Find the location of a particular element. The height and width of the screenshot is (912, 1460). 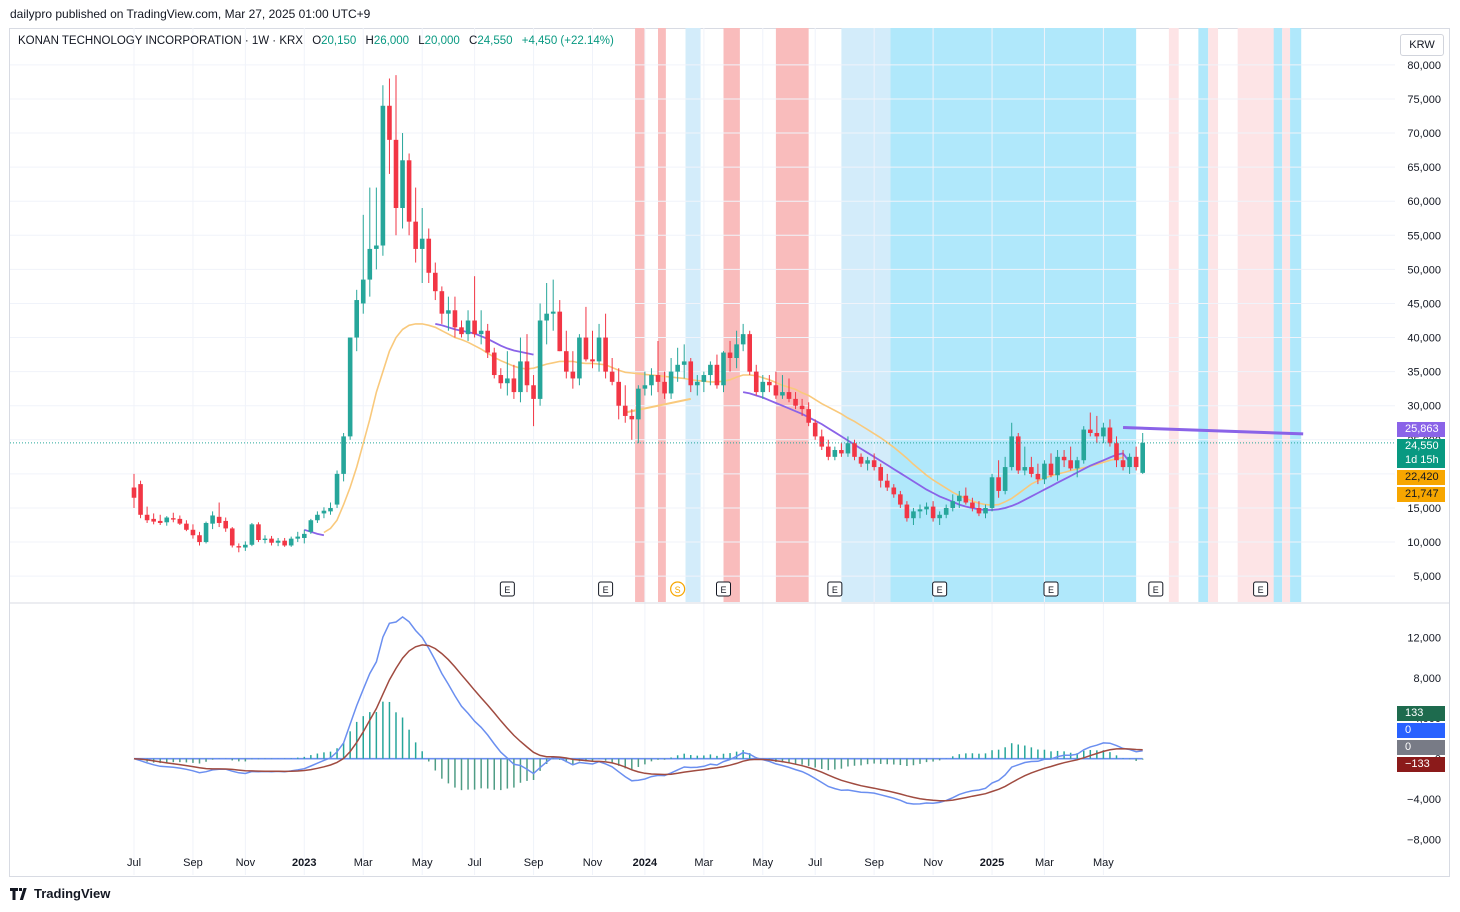

change-value: +4,450 (+22.14%) is located at coordinates (567, 41).